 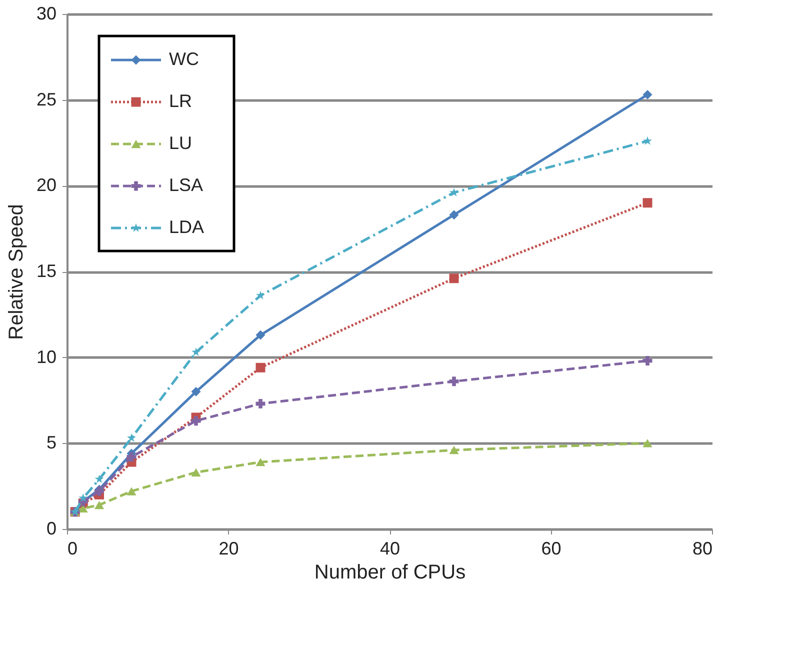 What do you see at coordinates (186, 185) in the screenshot?
I see `legend-label: LSA` at bounding box center [186, 185].